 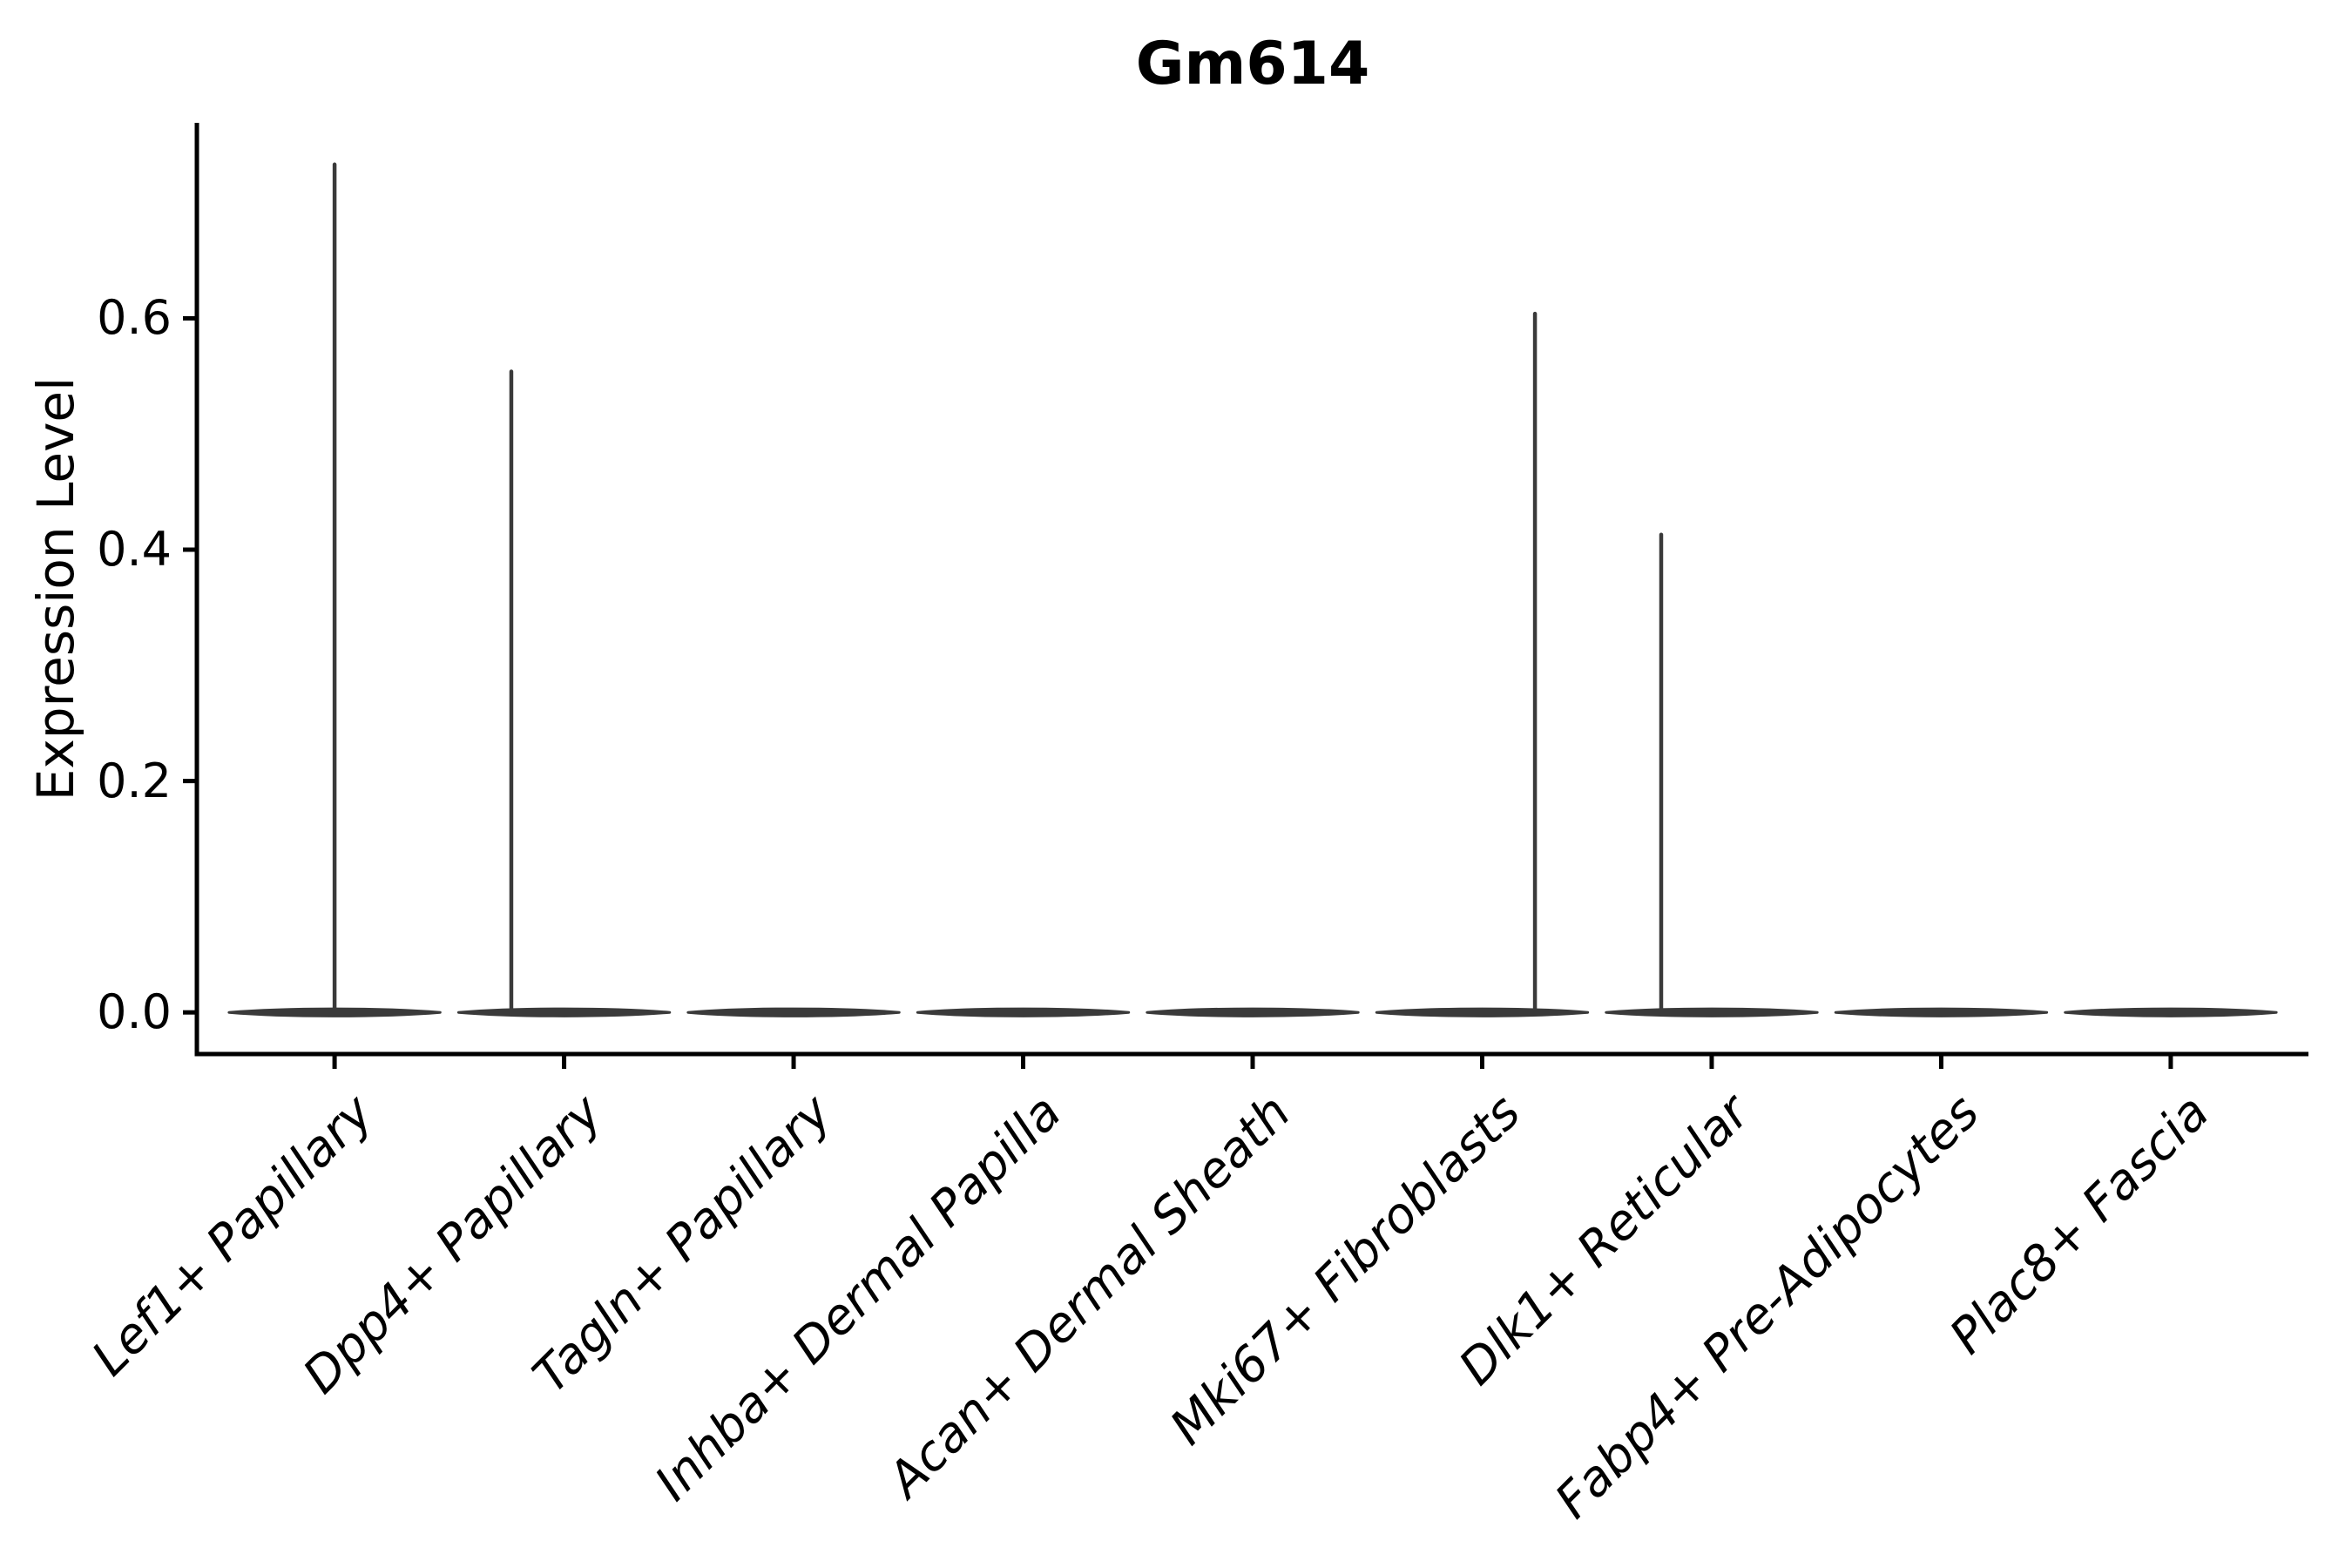 I want to click on y-tick-label: 0.2, so click(x=134, y=780).